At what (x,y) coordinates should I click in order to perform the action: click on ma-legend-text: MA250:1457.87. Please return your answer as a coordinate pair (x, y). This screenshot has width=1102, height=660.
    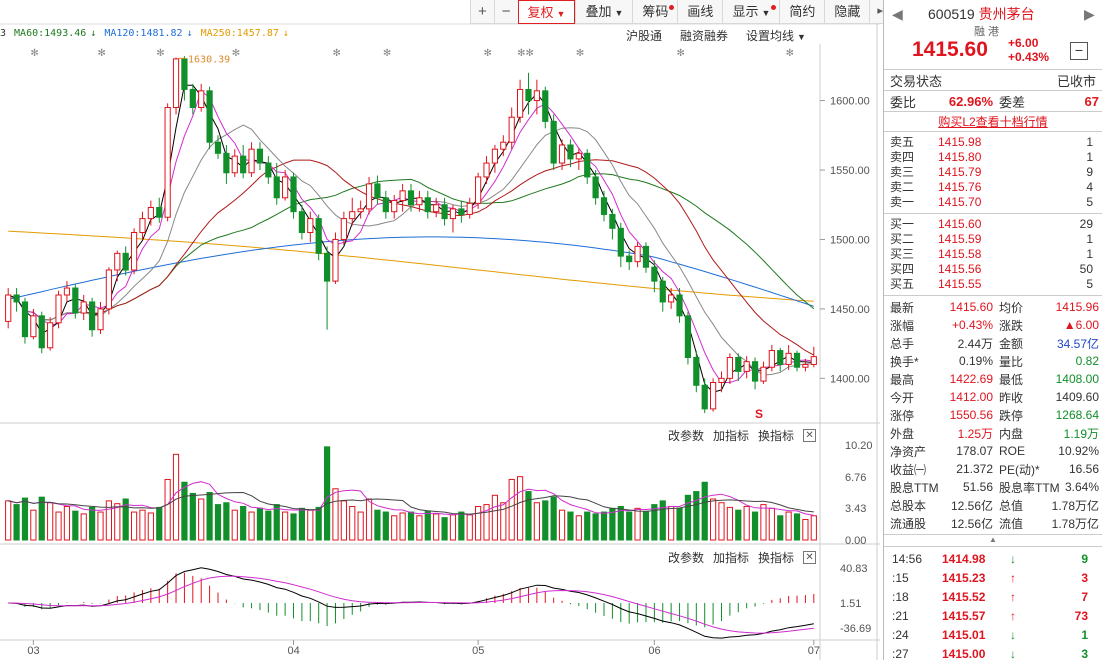
    Looking at the image, I should click on (239, 33).